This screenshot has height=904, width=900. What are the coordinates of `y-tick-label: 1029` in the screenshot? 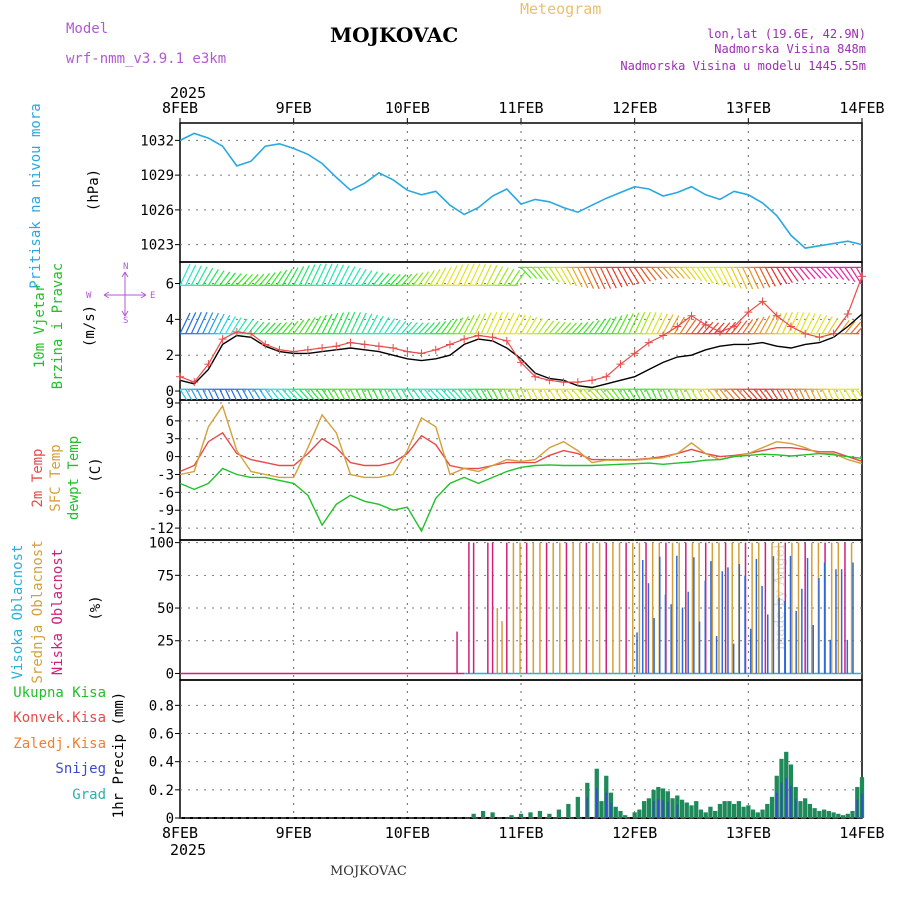 It's located at (157, 176).